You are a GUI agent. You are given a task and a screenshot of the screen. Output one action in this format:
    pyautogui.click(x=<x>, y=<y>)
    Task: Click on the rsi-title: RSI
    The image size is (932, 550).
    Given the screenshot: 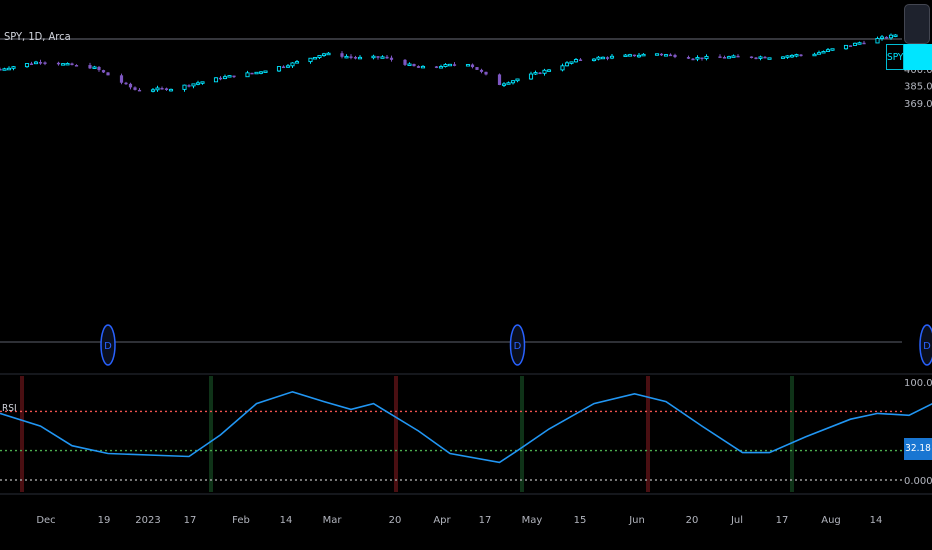 What is the action you would take?
    pyautogui.click(x=9, y=408)
    